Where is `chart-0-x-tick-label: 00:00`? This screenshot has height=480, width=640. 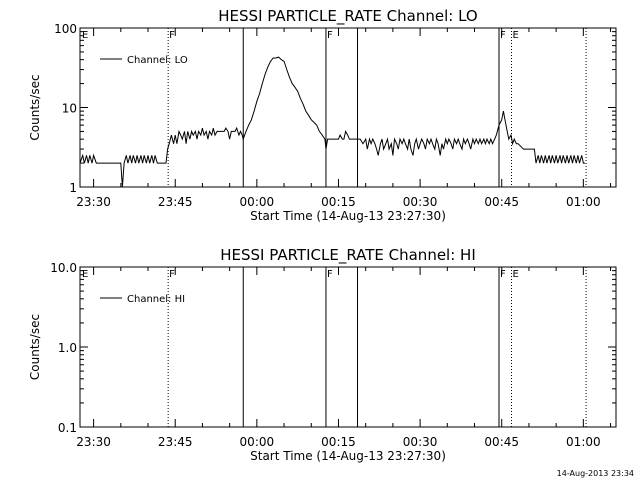
chart-0-x-tick-label: 00:00 is located at coordinates (257, 202).